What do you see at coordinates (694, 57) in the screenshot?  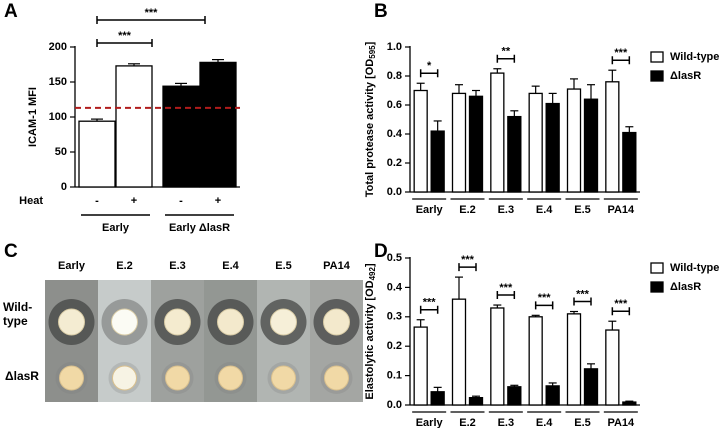 I see `legend-label: Wild-type` at bounding box center [694, 57].